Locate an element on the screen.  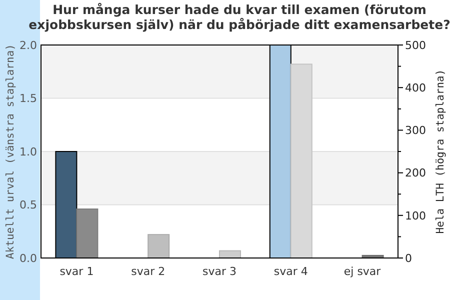
y2-tick-label: 200 is located at coordinates (415, 173).